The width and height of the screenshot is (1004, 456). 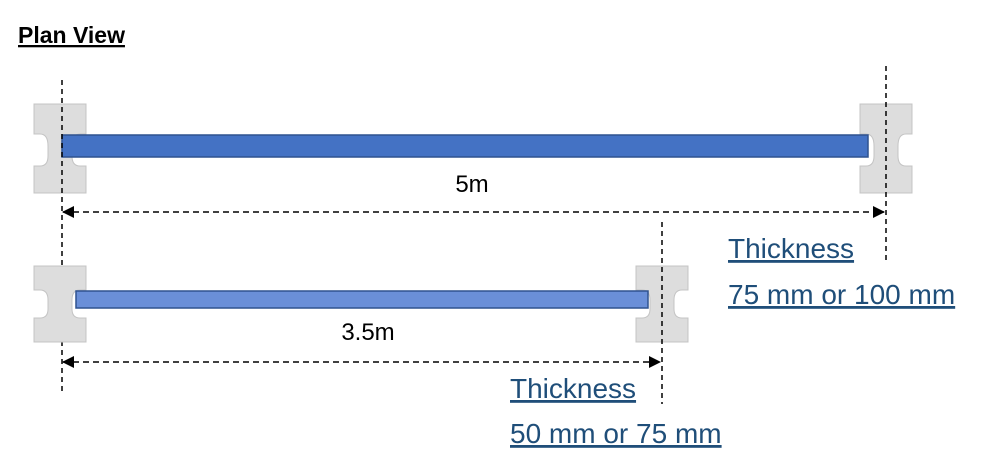 I want to click on thickness-label-bottom: Thickness, so click(x=573, y=388).